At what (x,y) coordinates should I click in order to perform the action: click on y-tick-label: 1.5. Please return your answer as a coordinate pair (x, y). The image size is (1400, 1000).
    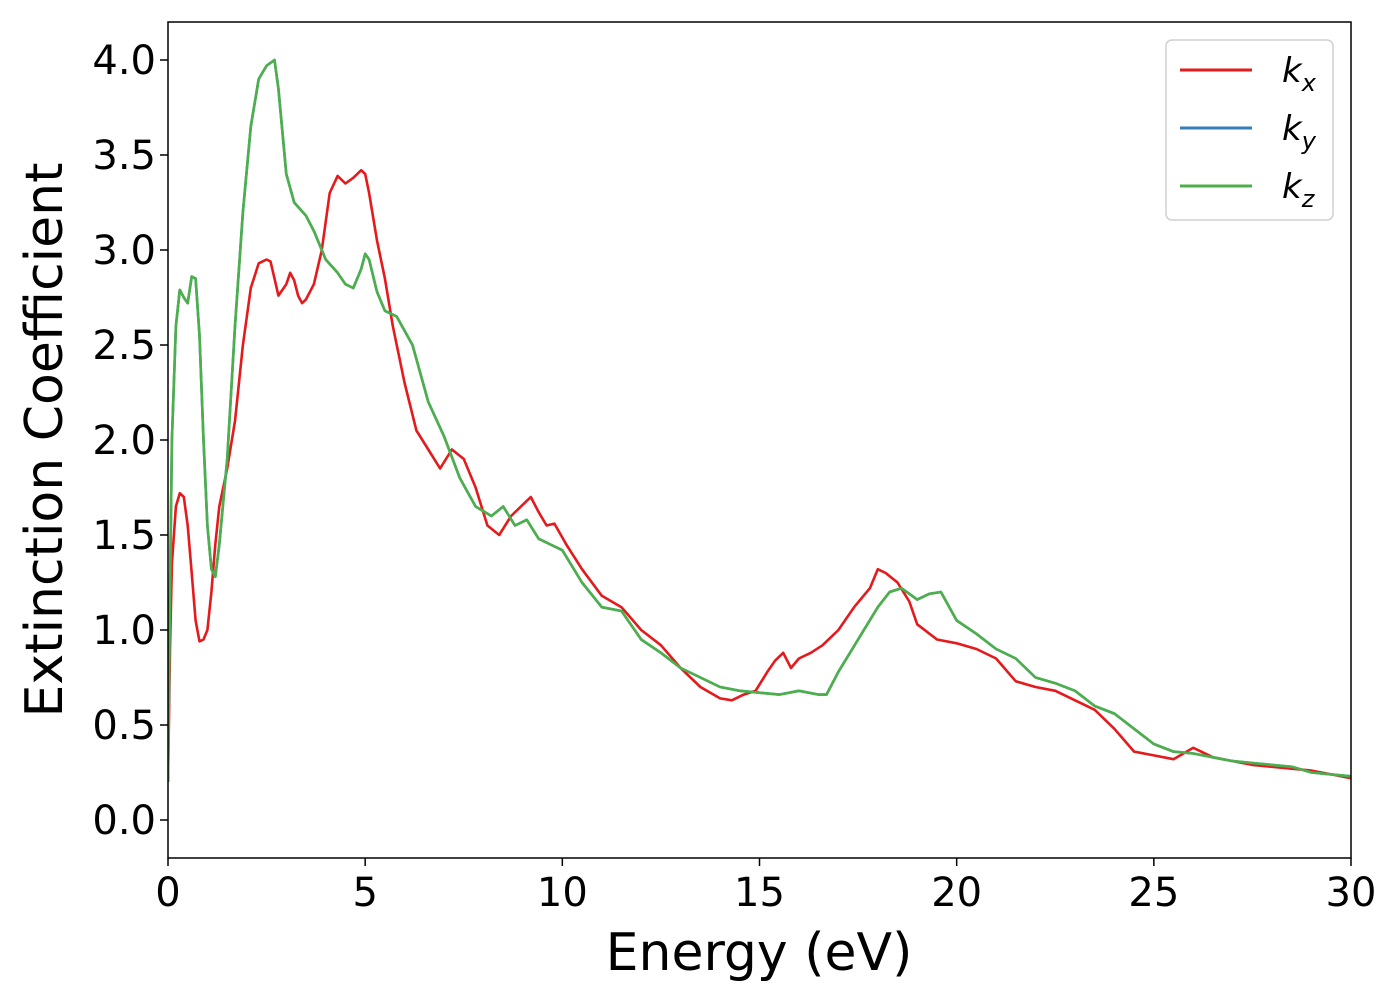
    Looking at the image, I should click on (124, 536).